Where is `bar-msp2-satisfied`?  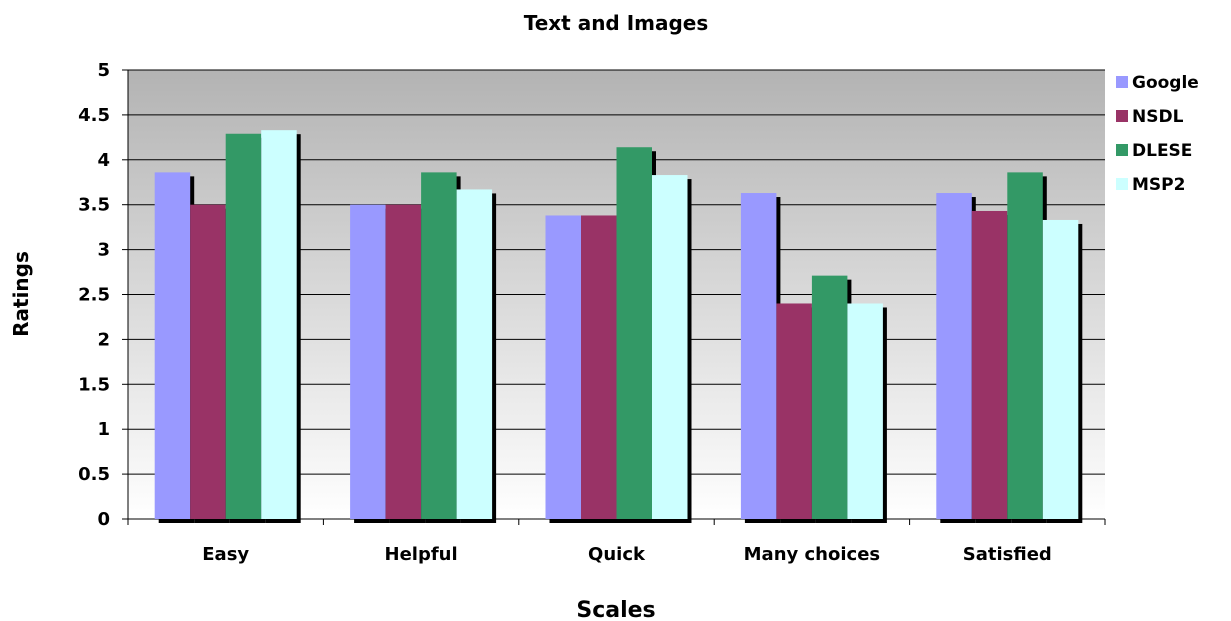 bar-msp2-satisfied is located at coordinates (1060, 369).